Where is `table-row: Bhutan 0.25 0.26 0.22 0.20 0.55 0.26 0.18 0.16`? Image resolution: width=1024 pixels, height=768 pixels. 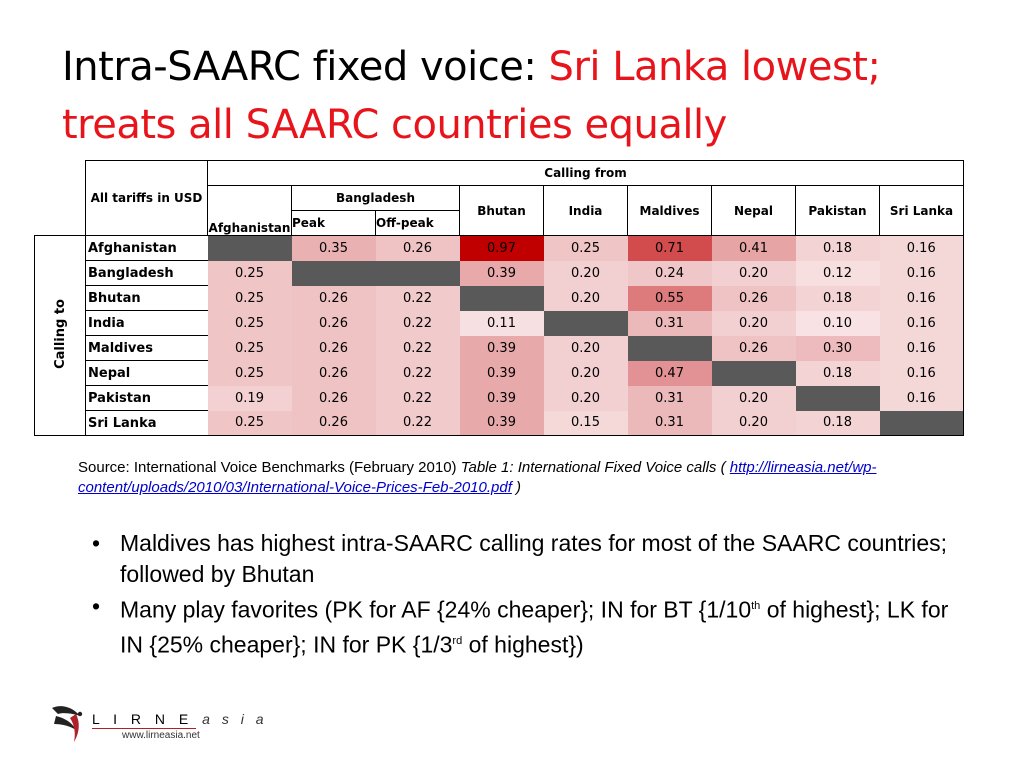
table-row: Bhutan 0.25 0.26 0.22 0.20 0.55 0.26 0.18 0.16 is located at coordinates (499, 298).